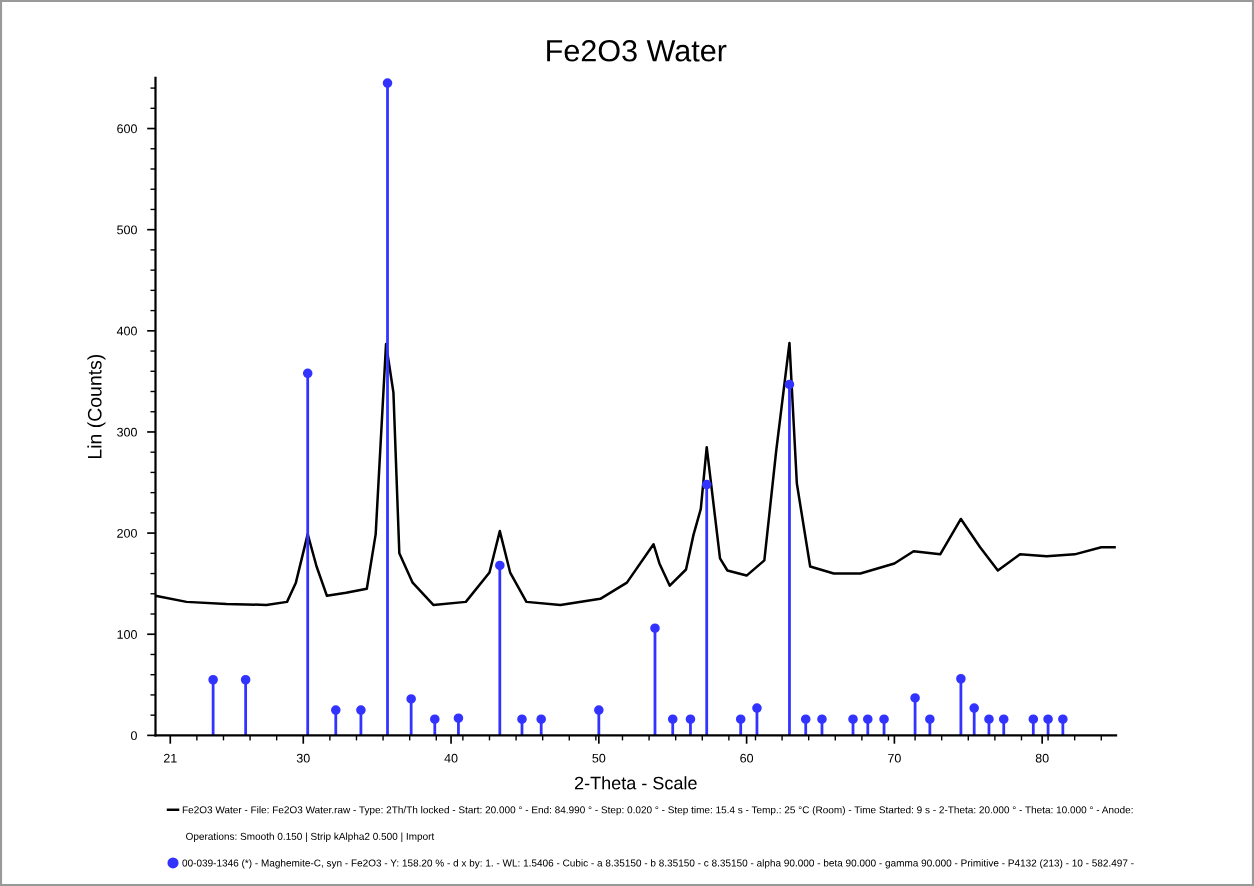 The height and width of the screenshot is (886, 1254). Describe the element at coordinates (96, 406) in the screenshot. I see `y-axis-title: Lin (Counts)` at that location.